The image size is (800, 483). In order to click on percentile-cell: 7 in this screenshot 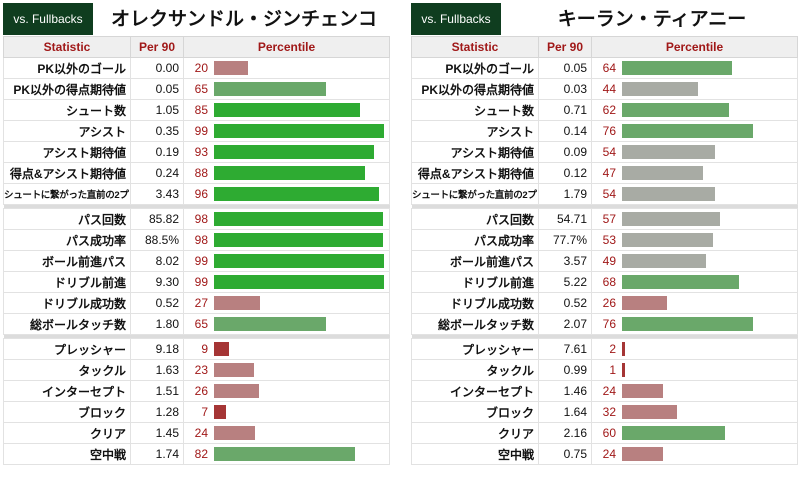, I will do `click(286, 412)`.